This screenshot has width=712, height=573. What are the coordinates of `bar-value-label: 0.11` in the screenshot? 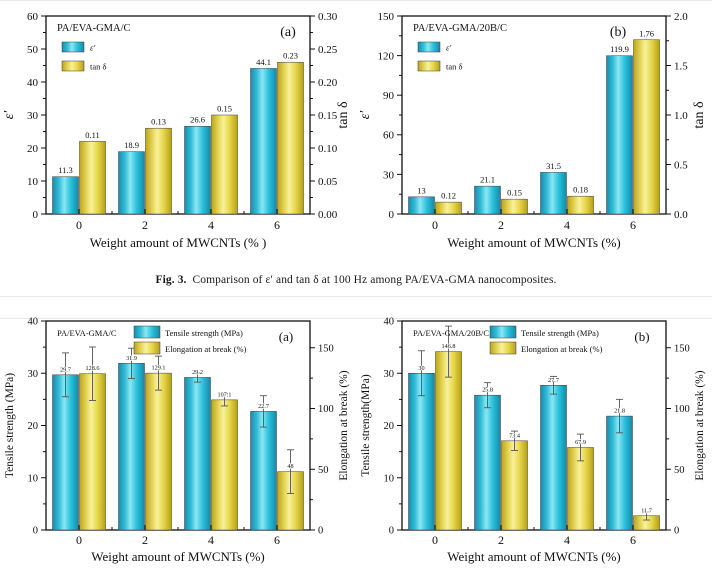 It's located at (92, 135).